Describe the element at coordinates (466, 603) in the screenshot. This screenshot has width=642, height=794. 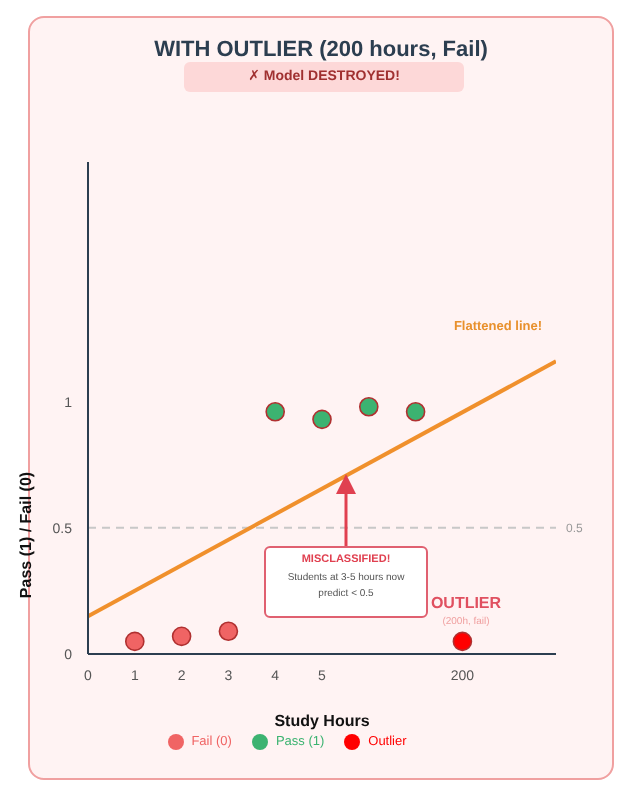
I see `annotation: OUTLIER` at that location.